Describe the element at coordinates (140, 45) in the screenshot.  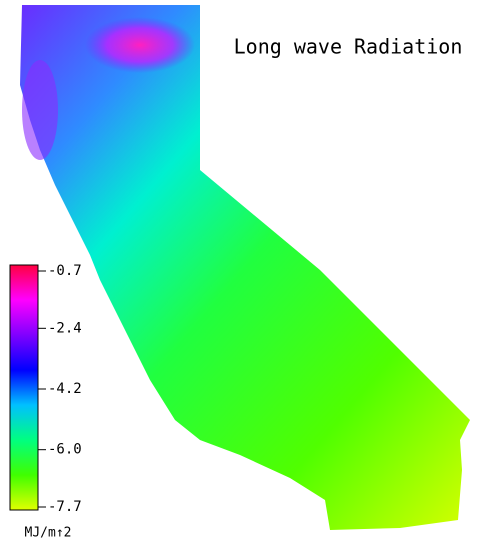
I see `high-radiation-area` at that location.